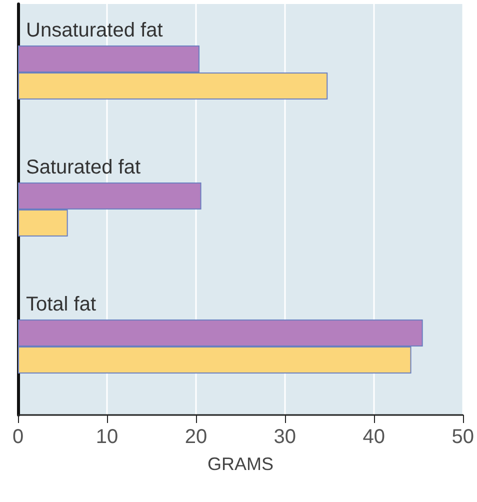 The image size is (477, 502). What do you see at coordinates (18, 437) in the screenshot?
I see `x-tick-label: 0` at bounding box center [18, 437].